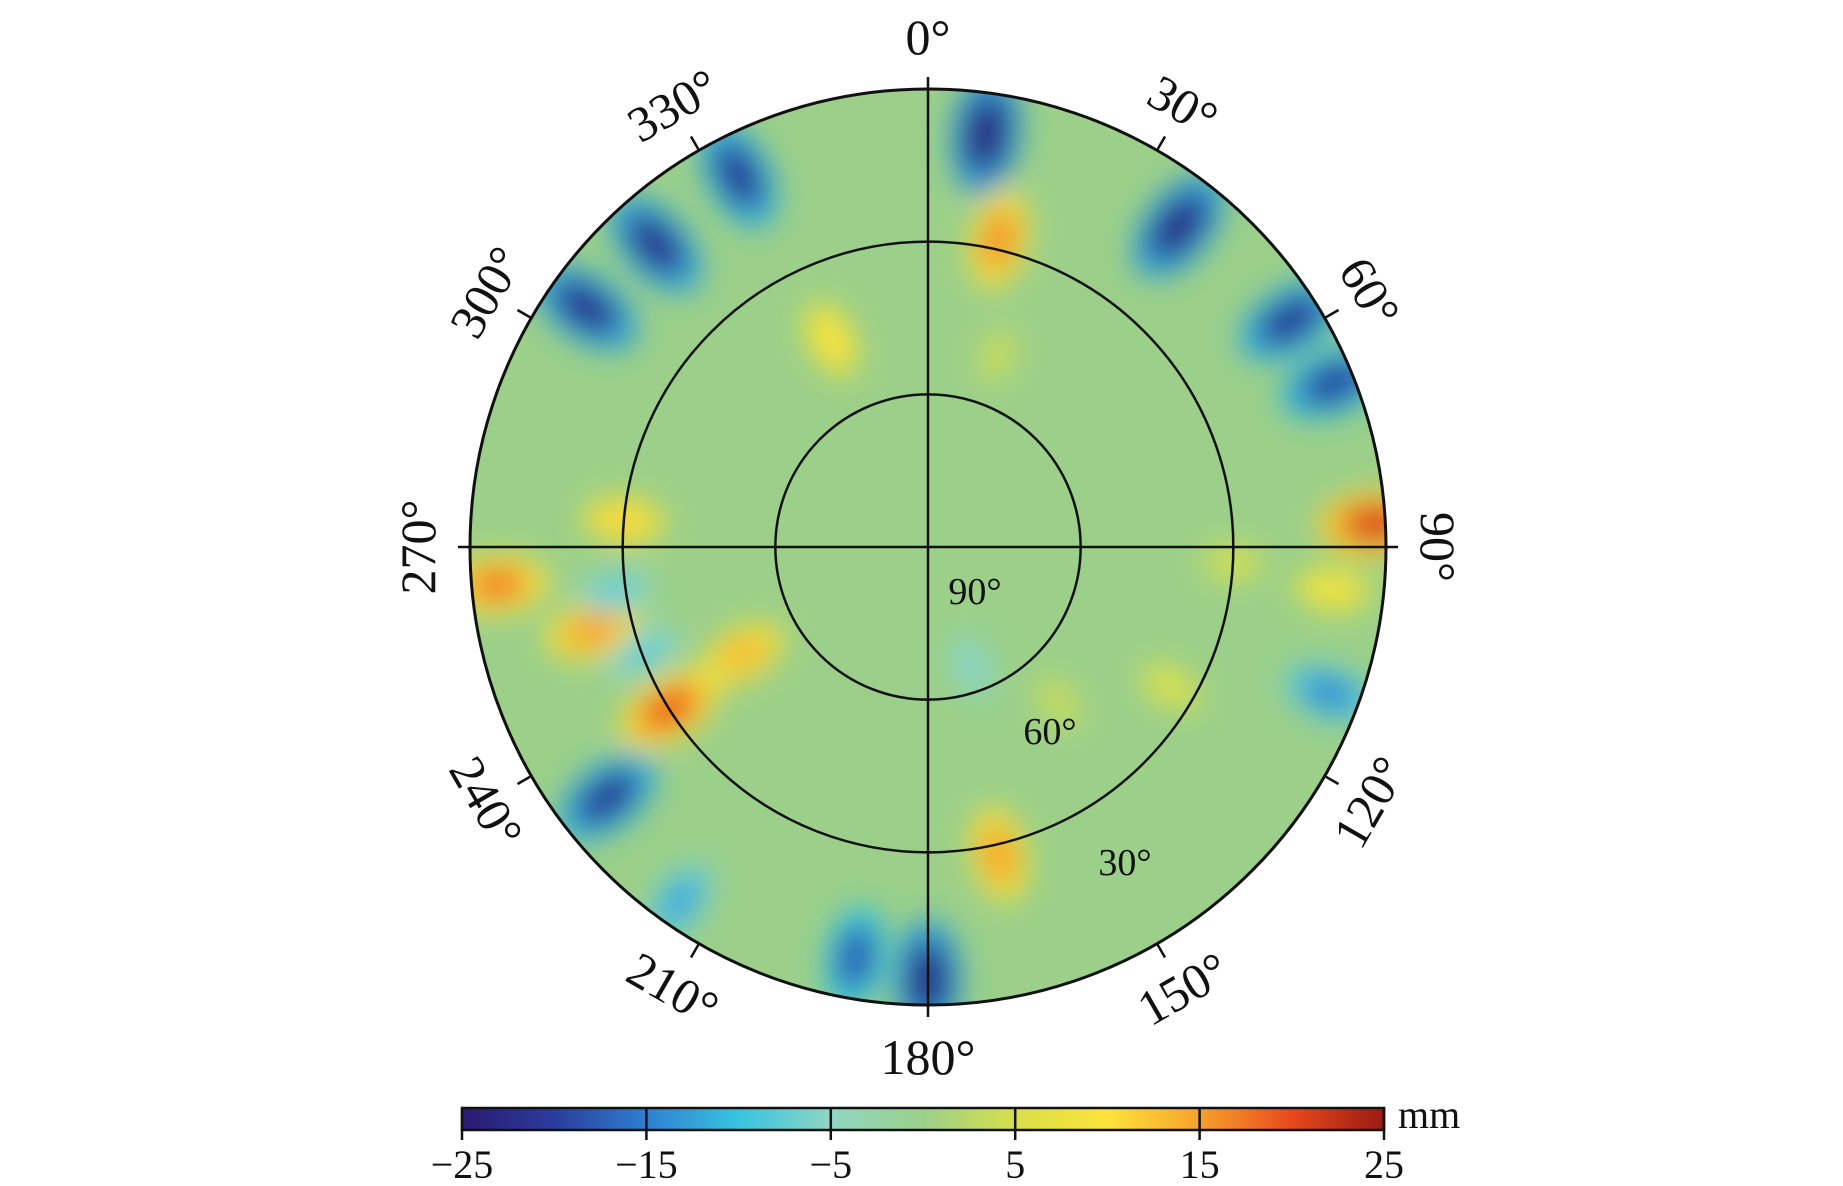 The image size is (1843, 1186). What do you see at coordinates (928, 37) in the screenshot?
I see `azimuth-label-0: 0°` at bounding box center [928, 37].